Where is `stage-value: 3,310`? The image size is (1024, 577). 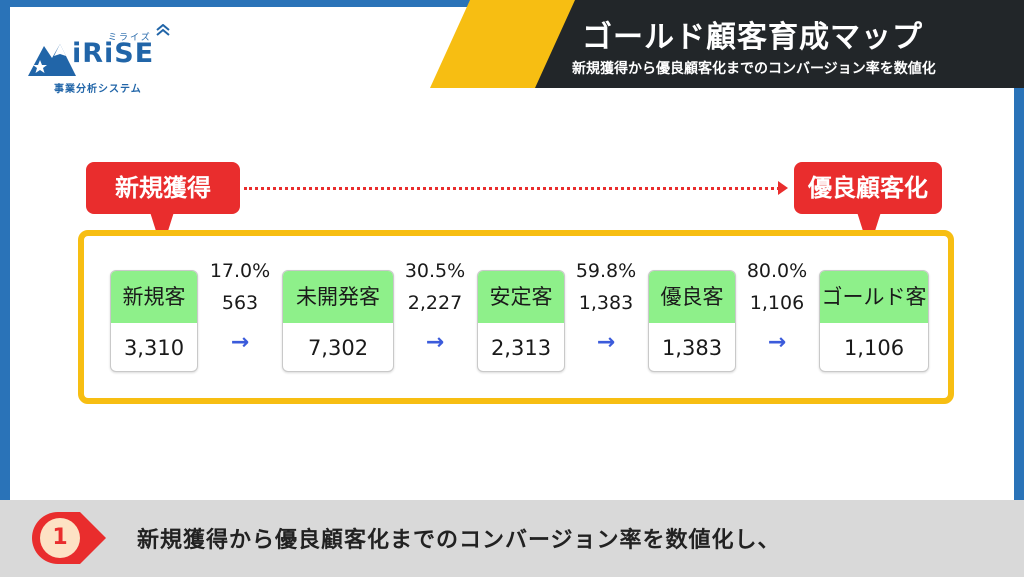
stage-value: 3,310 is located at coordinates (154, 348).